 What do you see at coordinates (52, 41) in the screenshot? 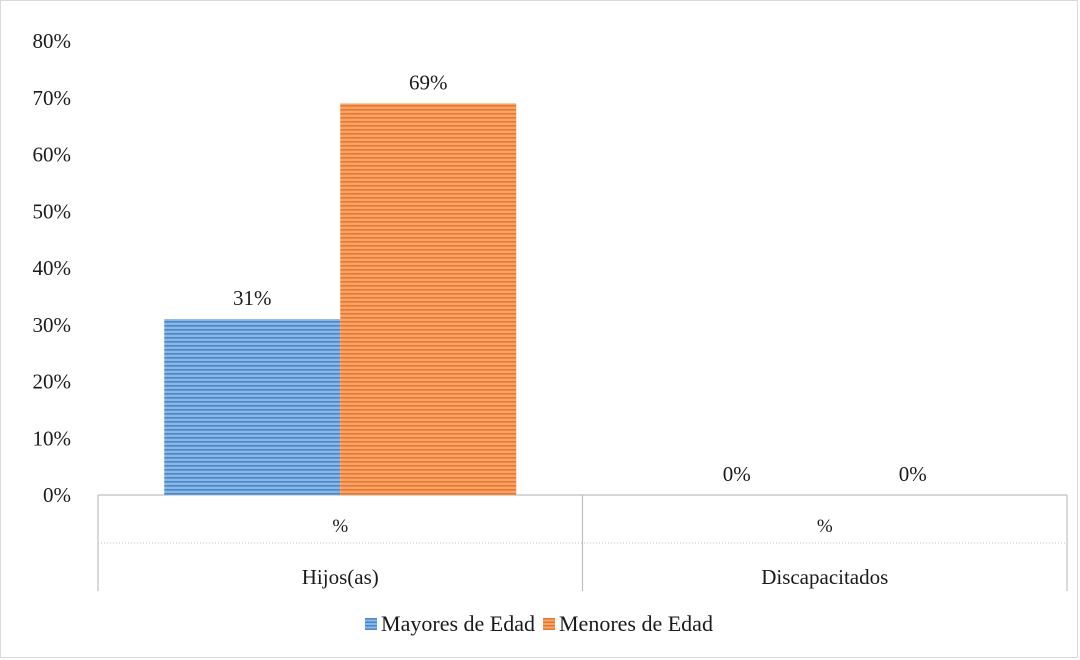
I see `y-tick-label: 80%` at bounding box center [52, 41].